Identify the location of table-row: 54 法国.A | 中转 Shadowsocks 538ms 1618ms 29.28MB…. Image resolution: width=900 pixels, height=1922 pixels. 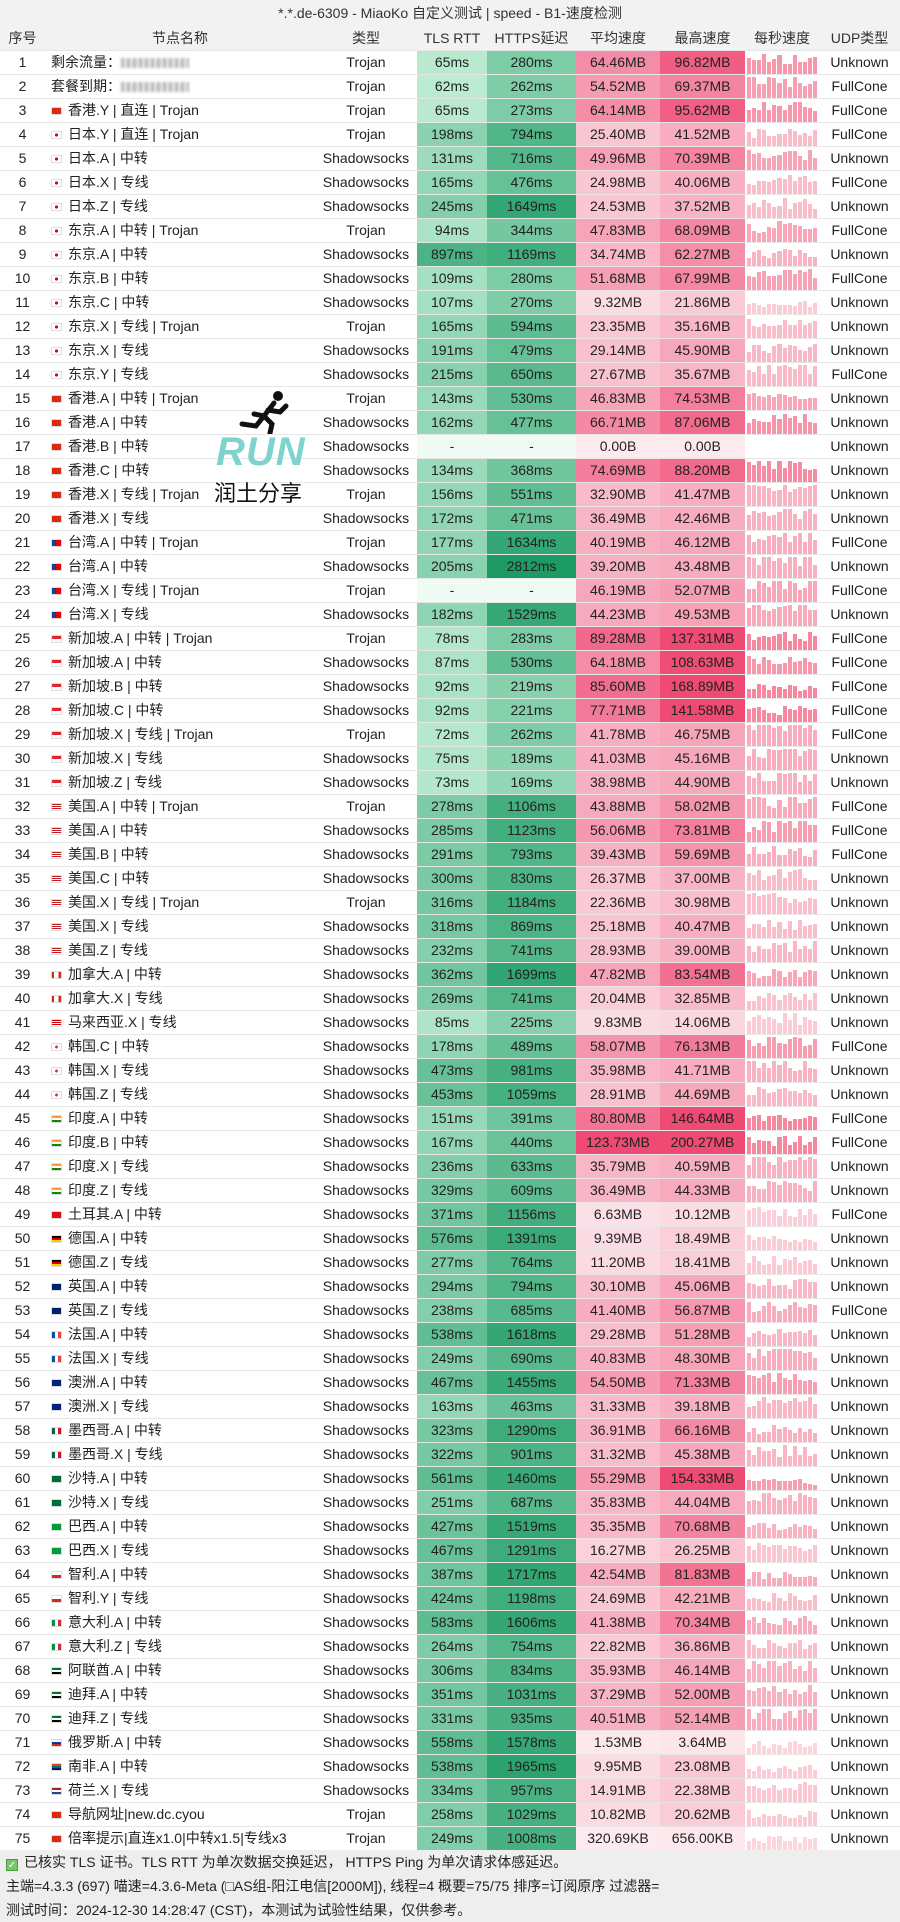
(450, 1334).